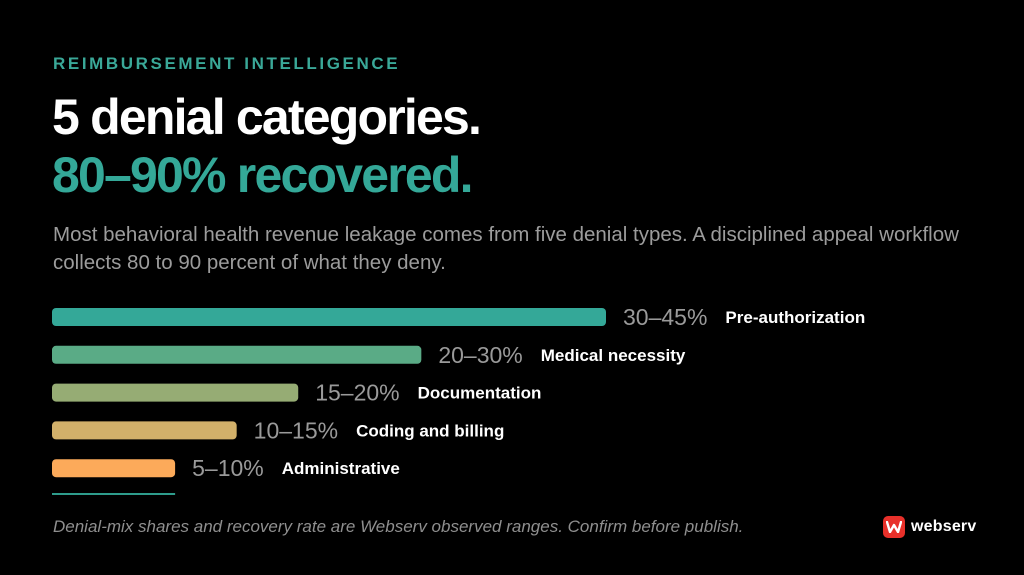 The image size is (1024, 575). I want to click on eyebrow-label: REIMBURSEMENT INTELLIGENCE, so click(227, 63).